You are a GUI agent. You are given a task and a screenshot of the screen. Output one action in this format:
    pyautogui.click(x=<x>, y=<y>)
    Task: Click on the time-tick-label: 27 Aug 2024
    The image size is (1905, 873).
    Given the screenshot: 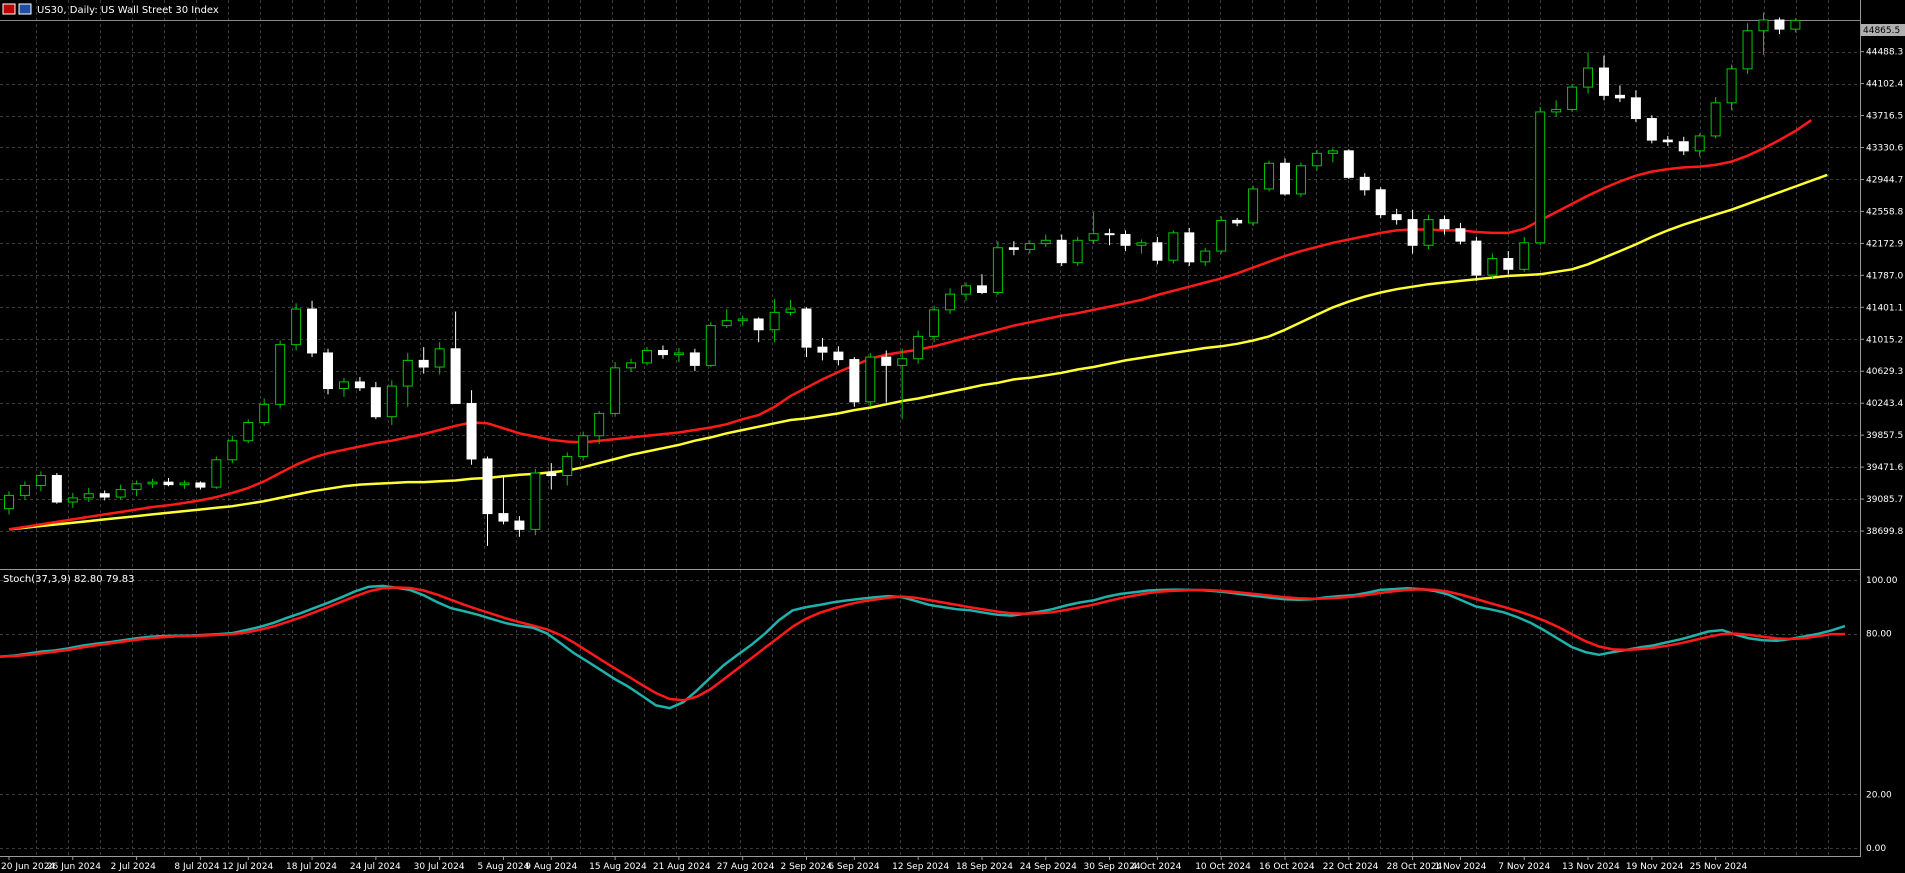 What is the action you would take?
    pyautogui.click(x=746, y=867)
    